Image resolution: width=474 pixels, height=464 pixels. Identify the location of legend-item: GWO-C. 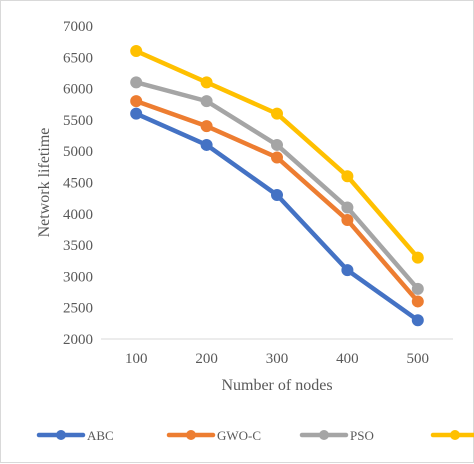
(213, 435).